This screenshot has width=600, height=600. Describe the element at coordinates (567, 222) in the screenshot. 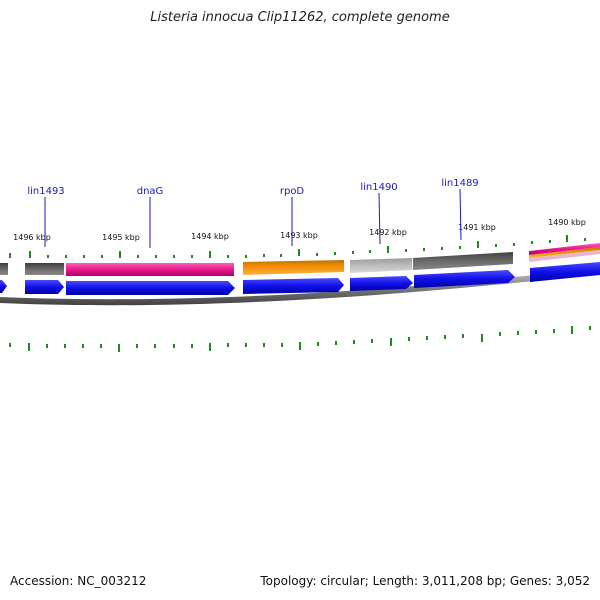

I see `scale-label: 1490 kbp` at that location.